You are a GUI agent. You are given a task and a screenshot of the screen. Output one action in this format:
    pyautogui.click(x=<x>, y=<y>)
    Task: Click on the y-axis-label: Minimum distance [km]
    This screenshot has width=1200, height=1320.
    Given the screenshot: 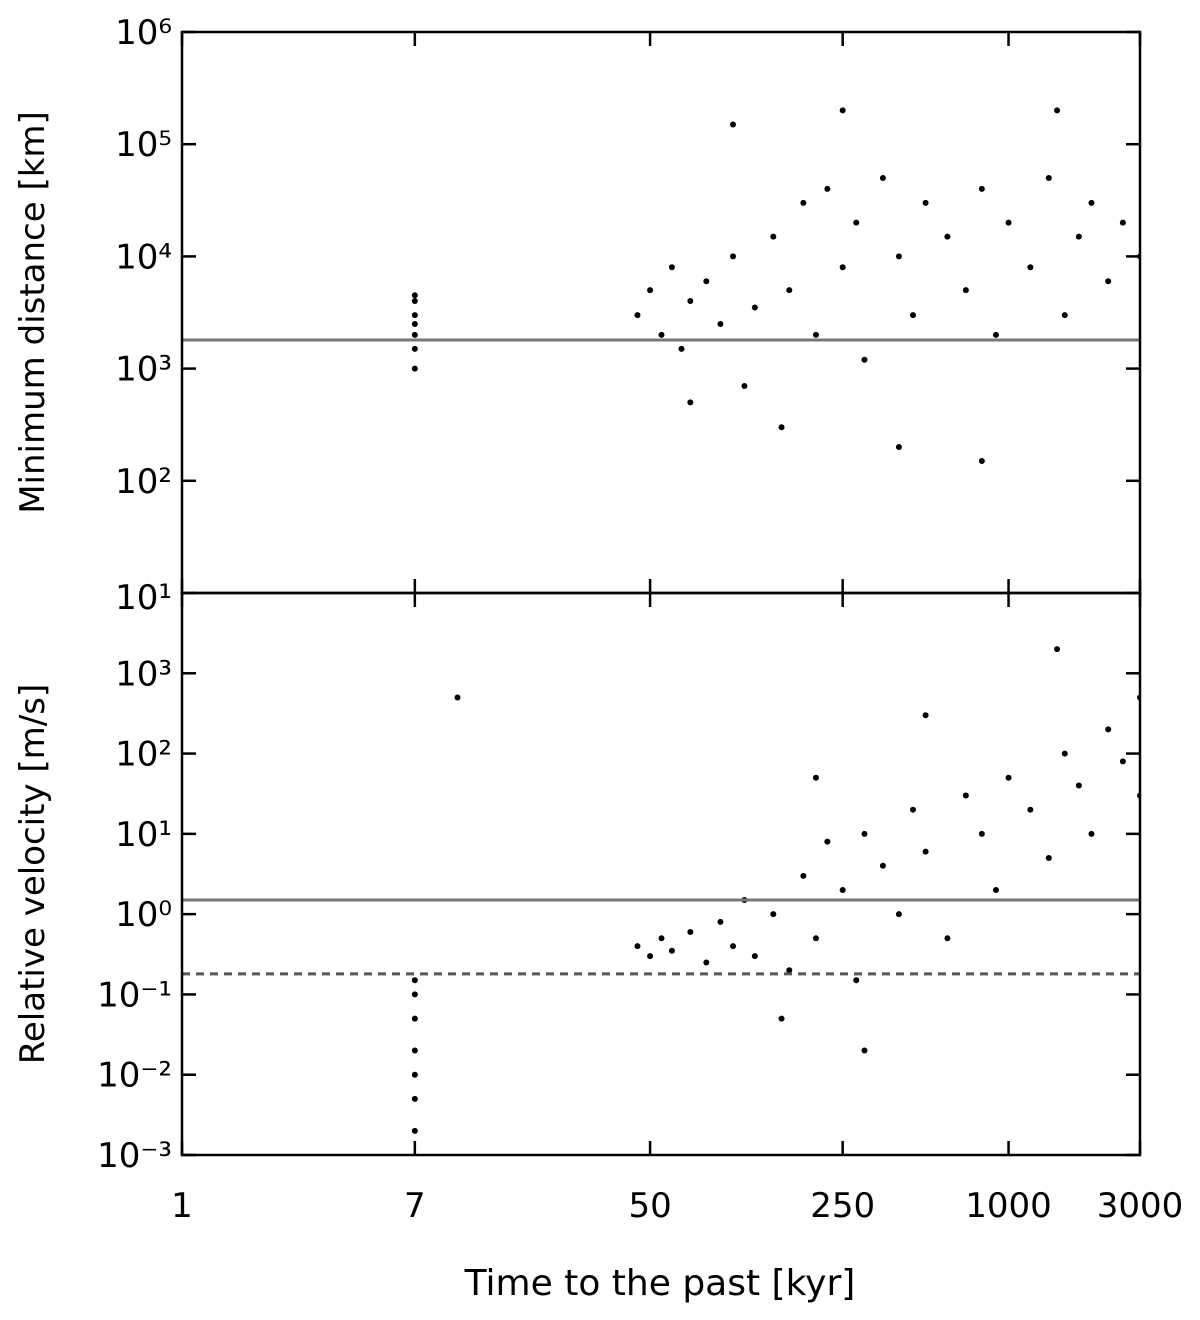 What is the action you would take?
    pyautogui.click(x=33, y=312)
    